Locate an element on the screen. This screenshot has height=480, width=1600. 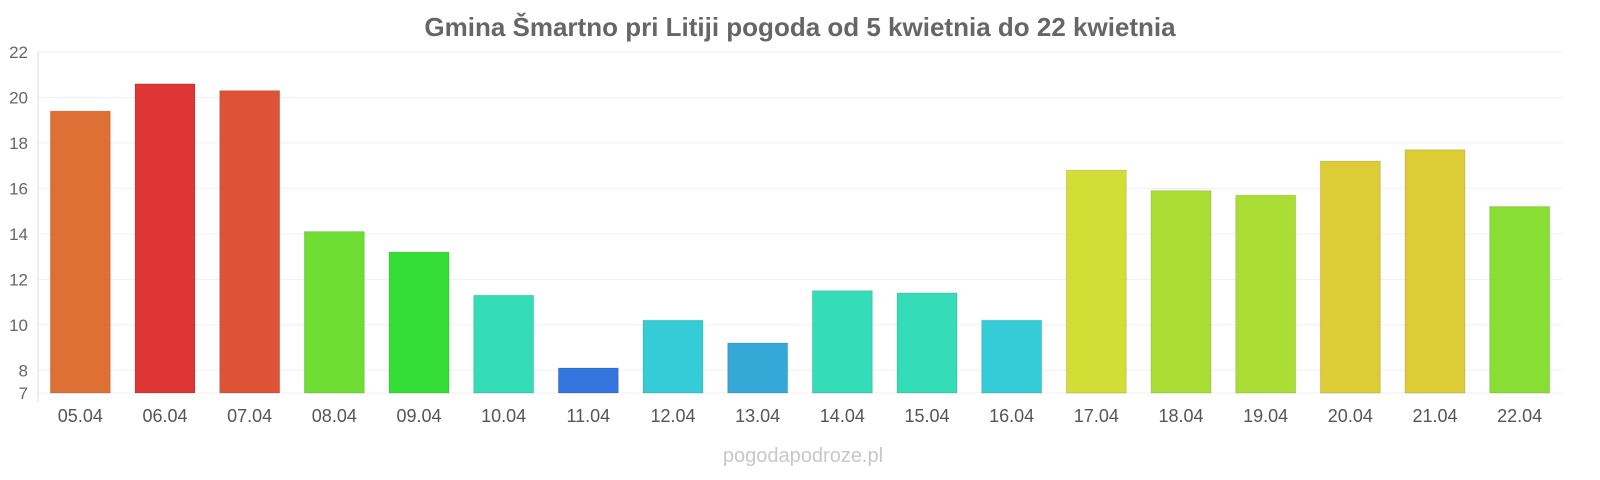
bar-11.04 is located at coordinates (588, 380).